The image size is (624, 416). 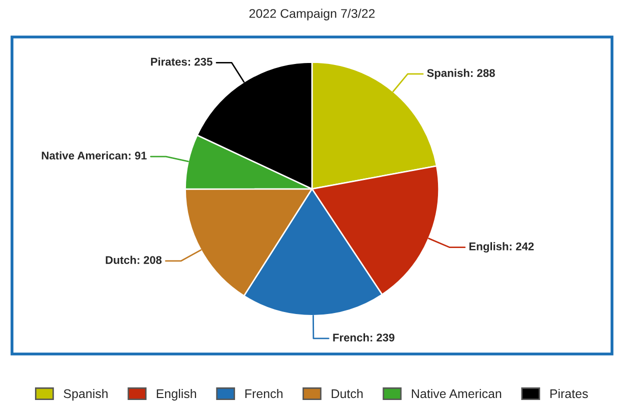 What do you see at coordinates (134, 260) in the screenshot?
I see `data-label: Dutch: 208` at bounding box center [134, 260].